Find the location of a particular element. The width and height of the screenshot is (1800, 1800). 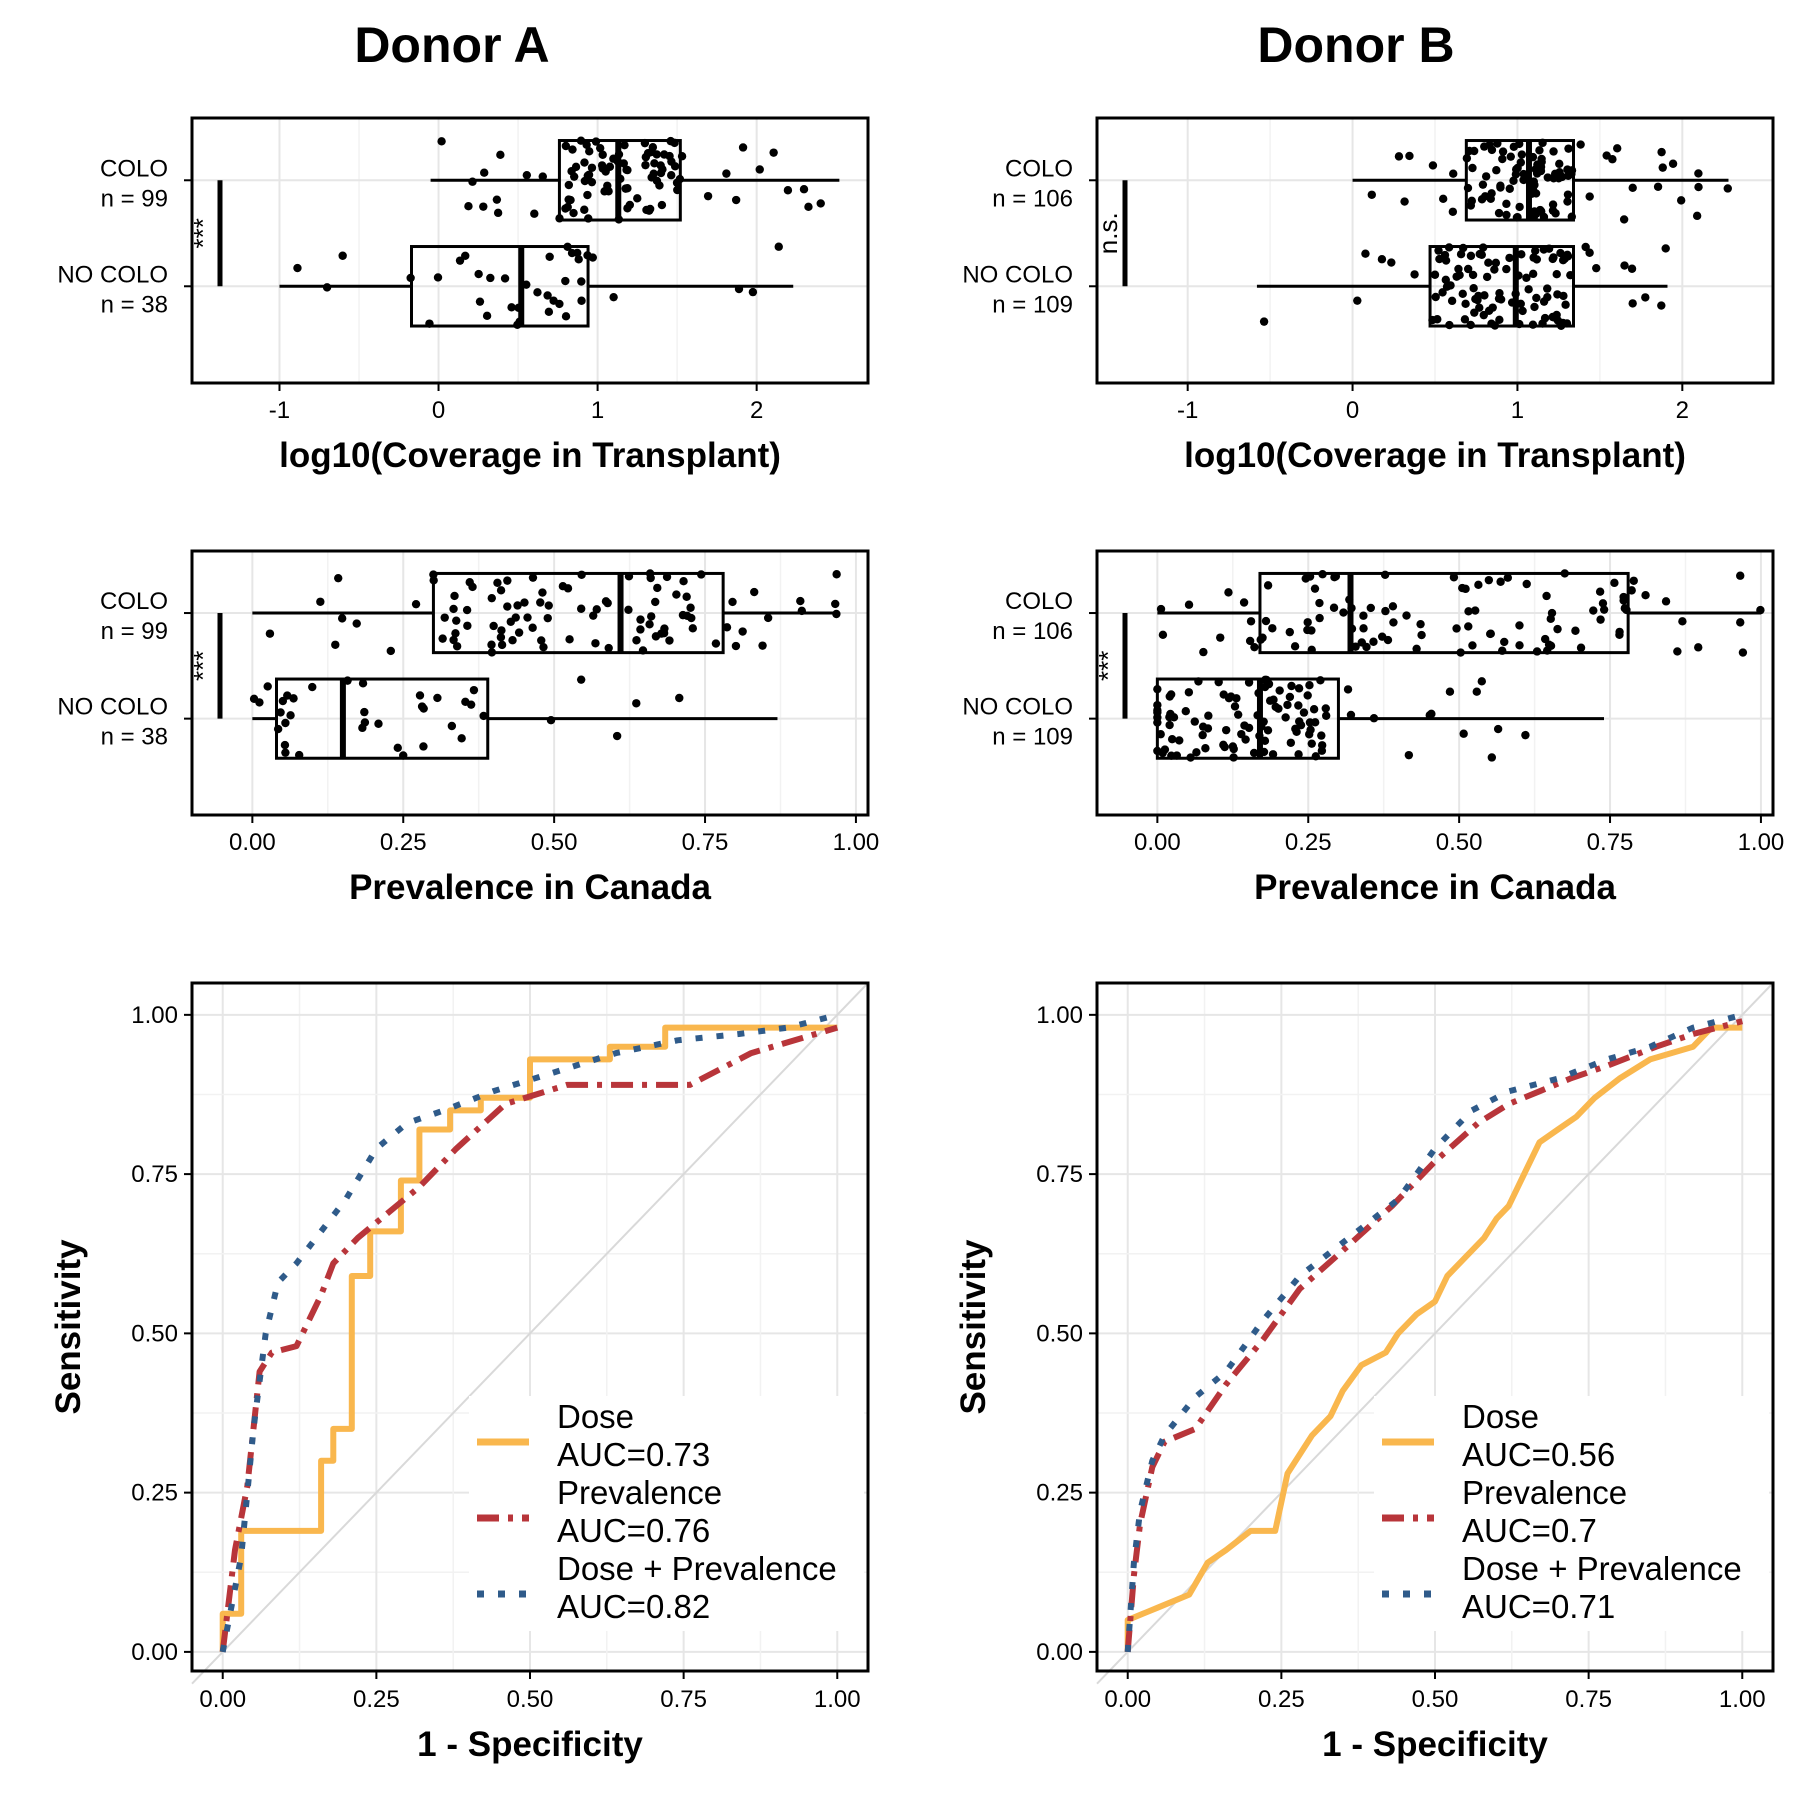

legend-auc-label: AUC=0.56 is located at coordinates (1538, 1454).